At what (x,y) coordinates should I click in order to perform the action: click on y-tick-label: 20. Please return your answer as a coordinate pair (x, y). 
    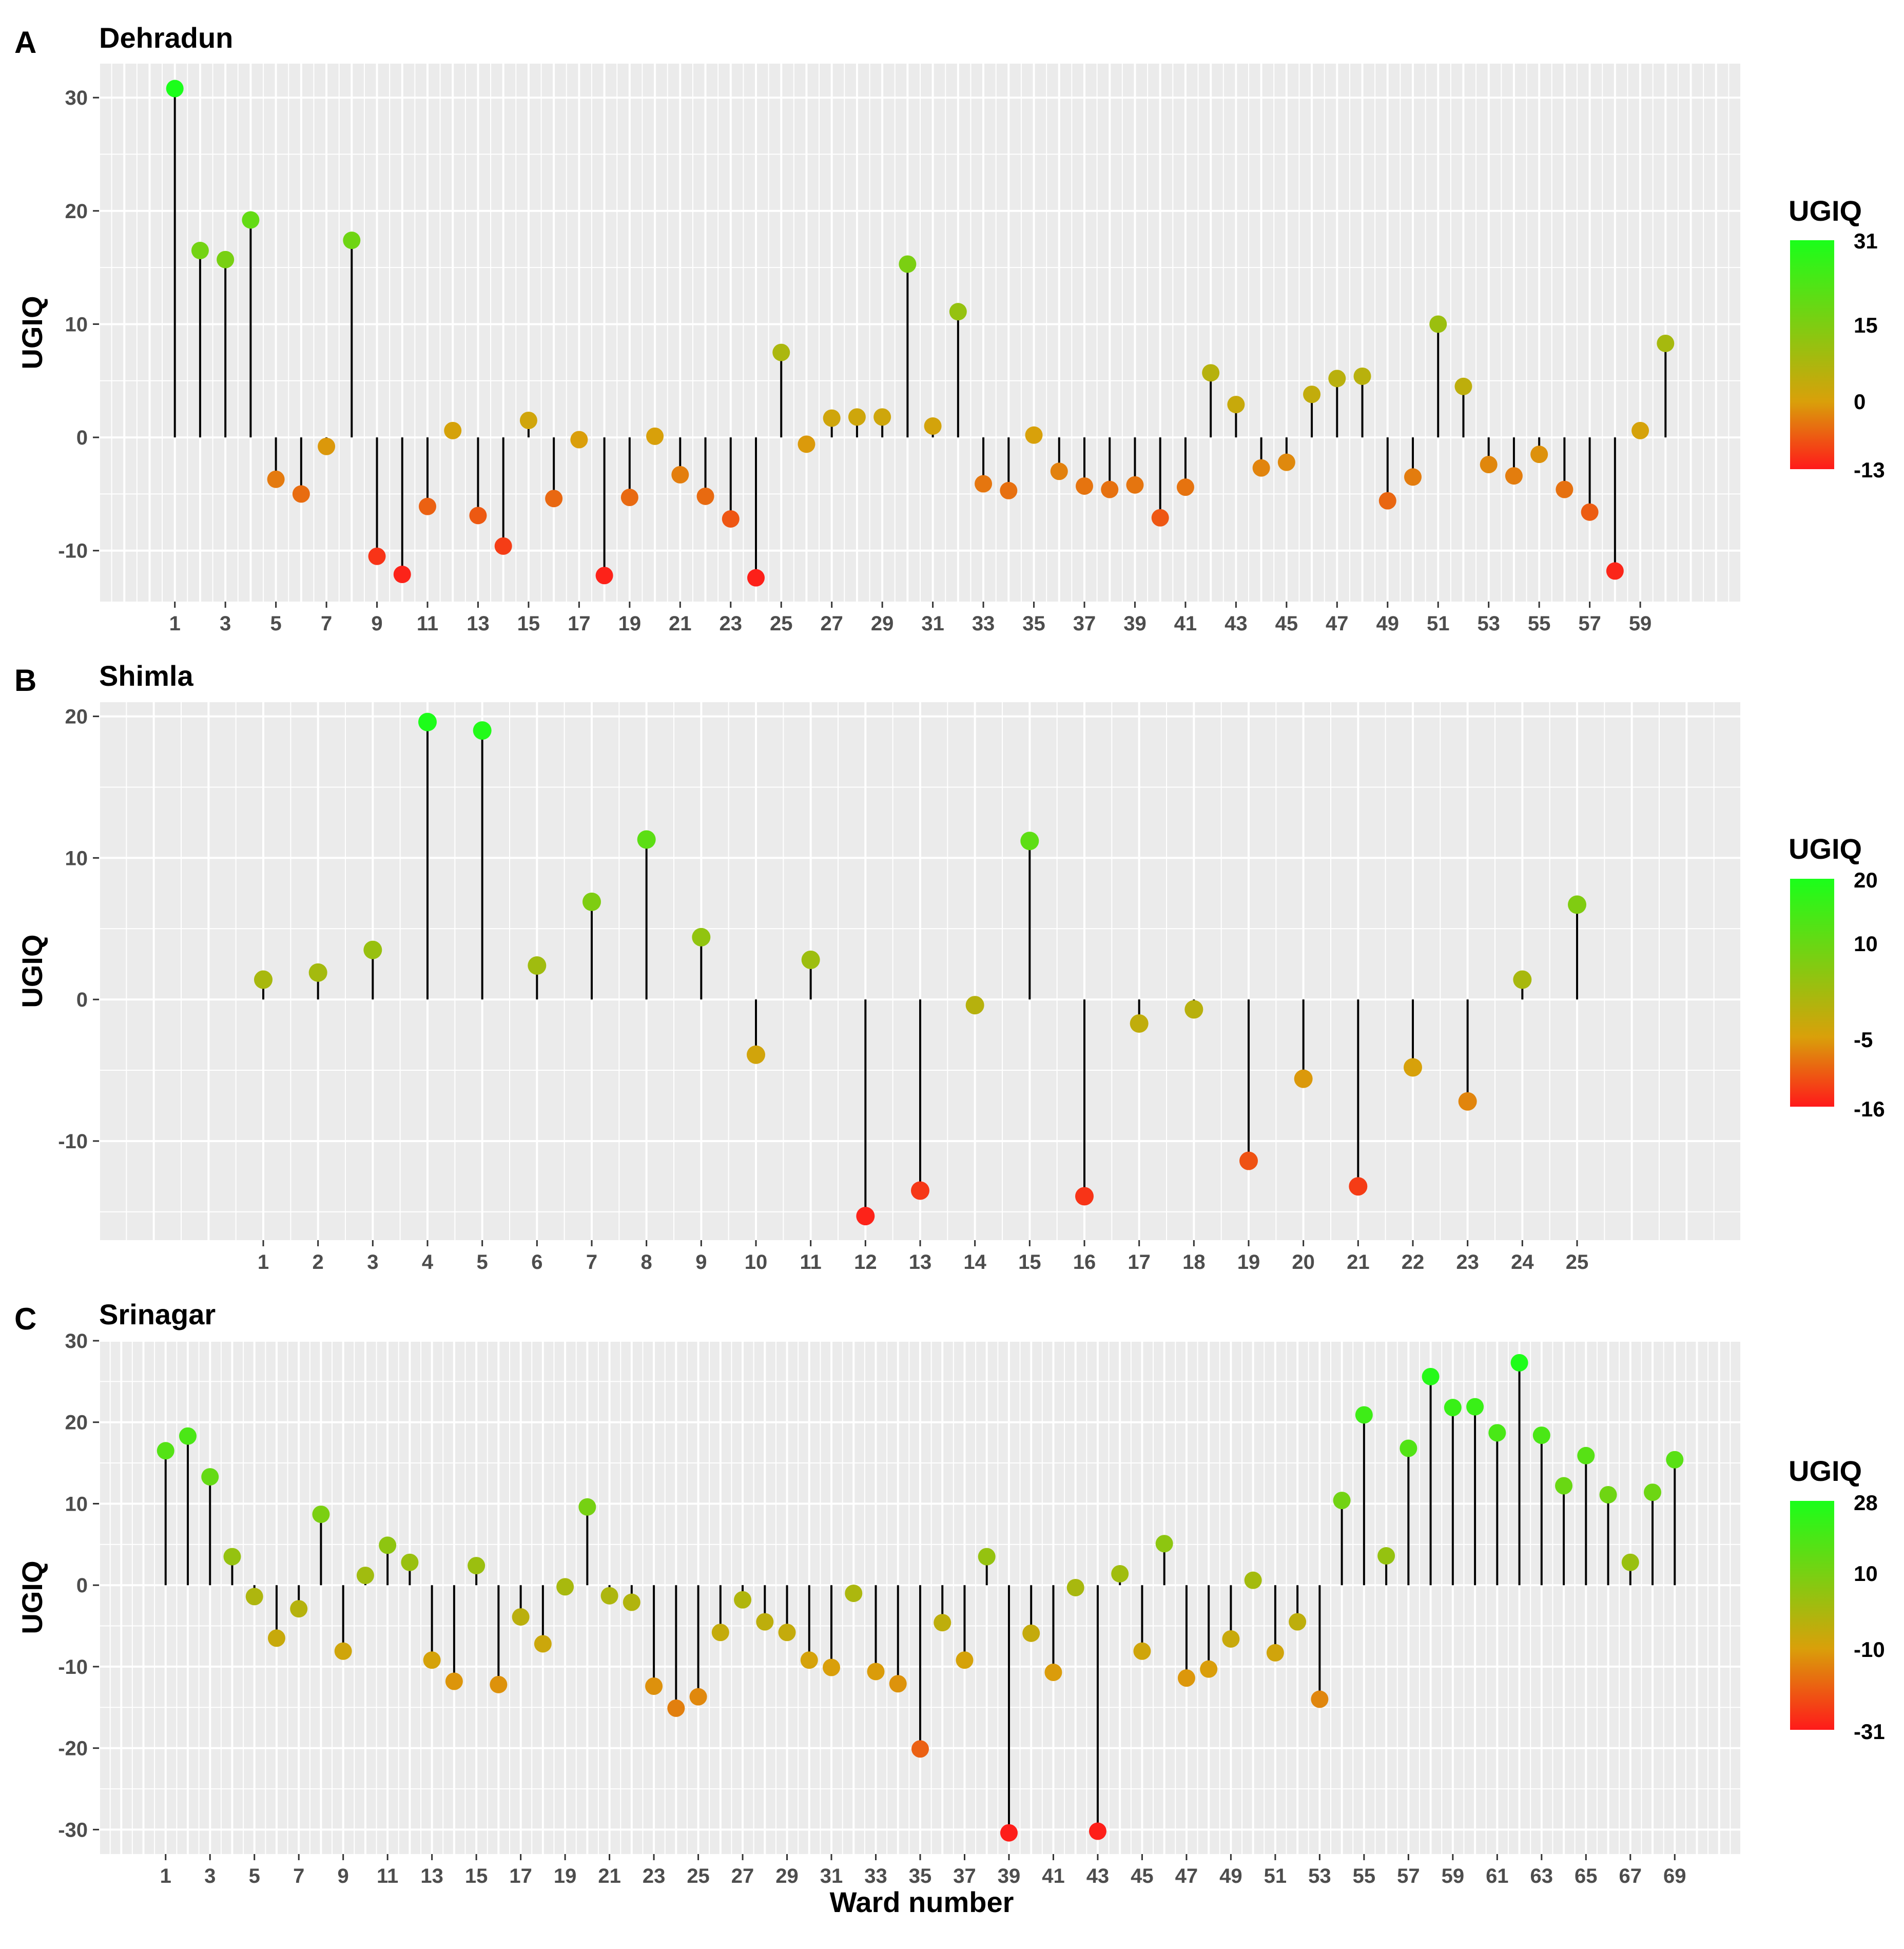
    Looking at the image, I should click on (76, 1423).